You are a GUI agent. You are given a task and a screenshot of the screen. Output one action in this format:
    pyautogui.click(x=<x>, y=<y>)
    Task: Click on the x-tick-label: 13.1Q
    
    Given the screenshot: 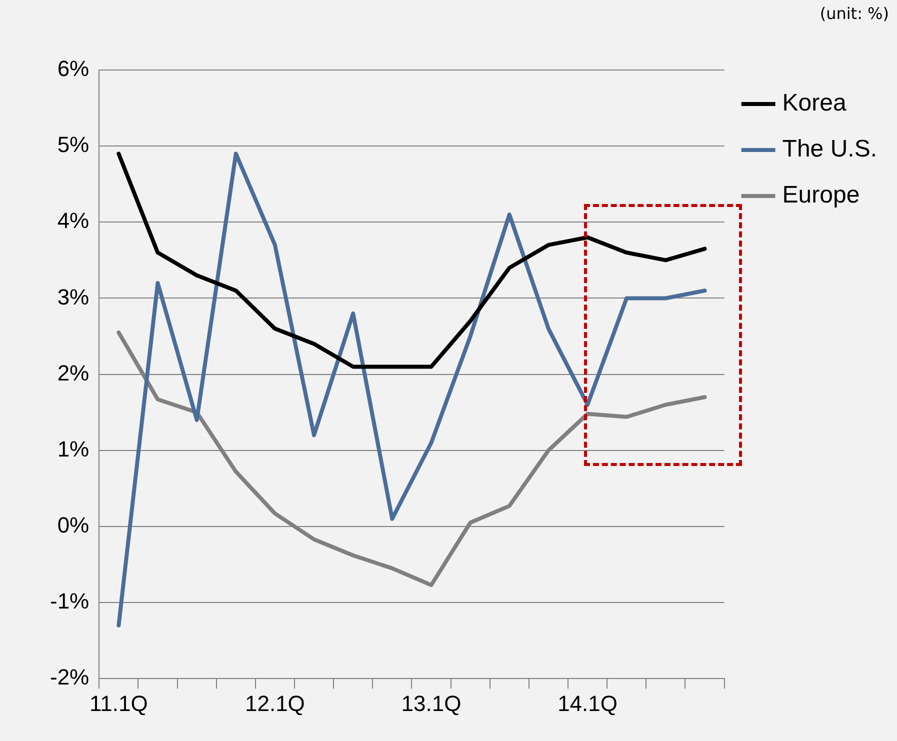 What is the action you would take?
    pyautogui.click(x=431, y=703)
    